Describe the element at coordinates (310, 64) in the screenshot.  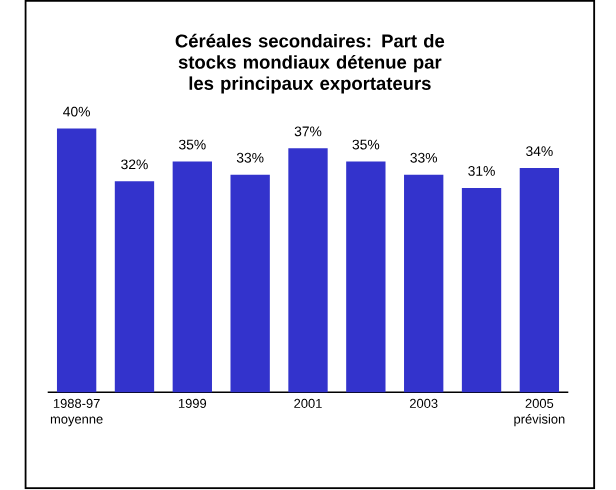
I see `chart-title: Céréales secondaires: Part de stocks mondiaux détenue par les principaux exportateurs` at that location.